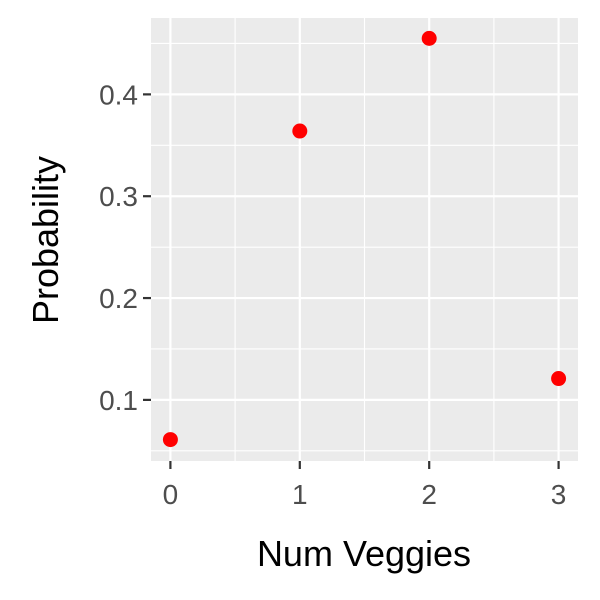 The height and width of the screenshot is (600, 600). Describe the element at coordinates (559, 494) in the screenshot. I see `x-tick-label: 3` at that location.